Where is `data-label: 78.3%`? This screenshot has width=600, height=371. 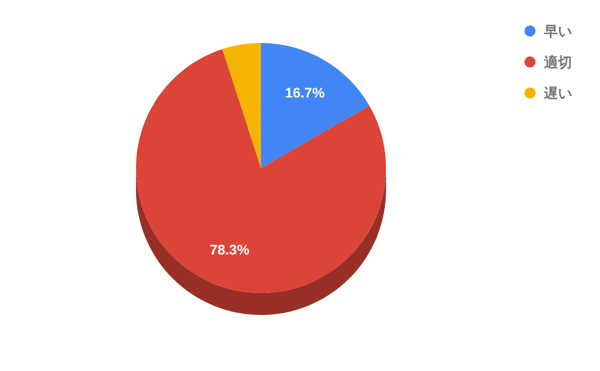 data-label: 78.3% is located at coordinates (230, 250).